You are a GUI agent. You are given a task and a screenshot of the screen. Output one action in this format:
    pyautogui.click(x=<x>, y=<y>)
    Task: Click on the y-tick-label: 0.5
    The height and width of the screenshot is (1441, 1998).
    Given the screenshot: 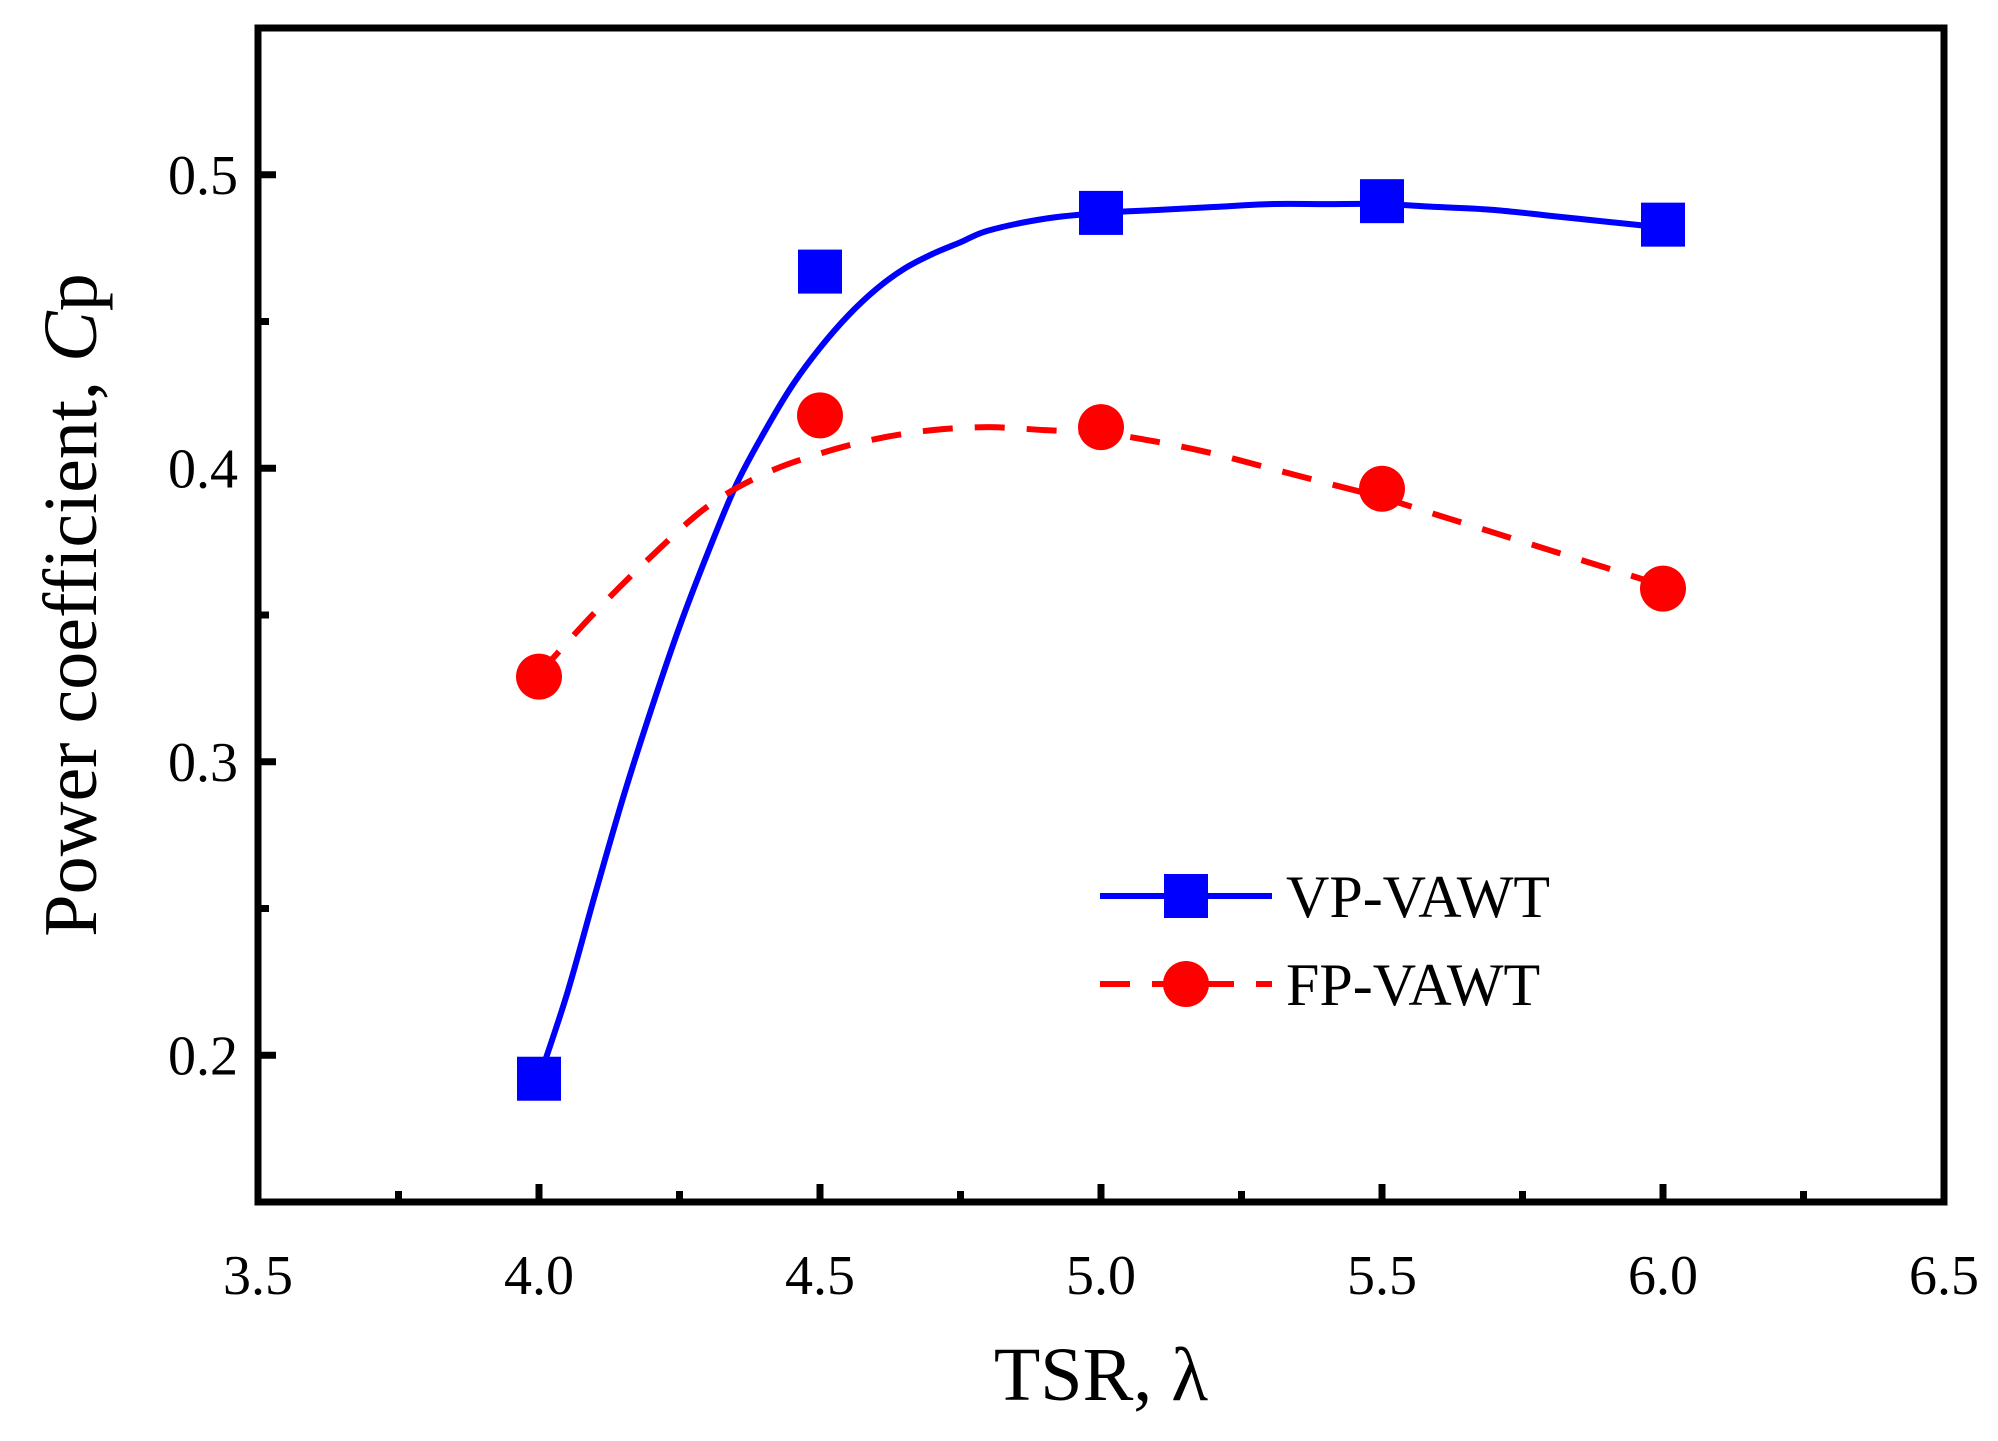 What is the action you would take?
    pyautogui.click(x=203, y=176)
    